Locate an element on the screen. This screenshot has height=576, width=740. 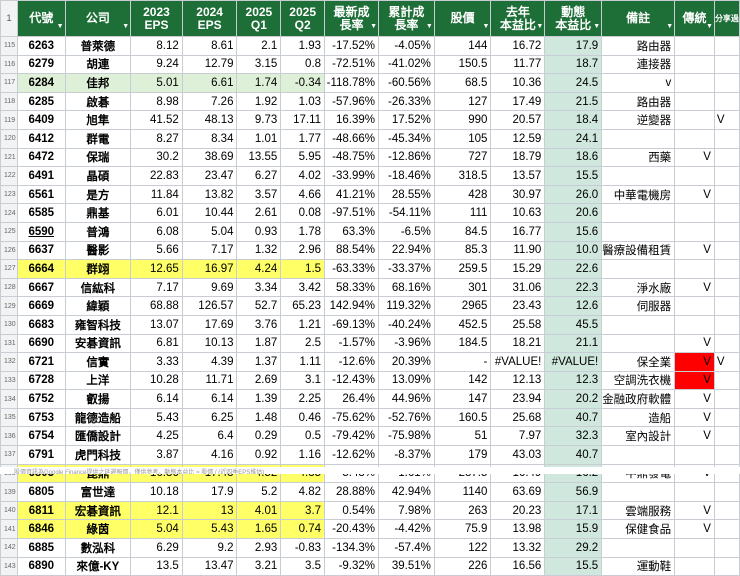
cell-q1: 6.27 is located at coordinates (259, 176).